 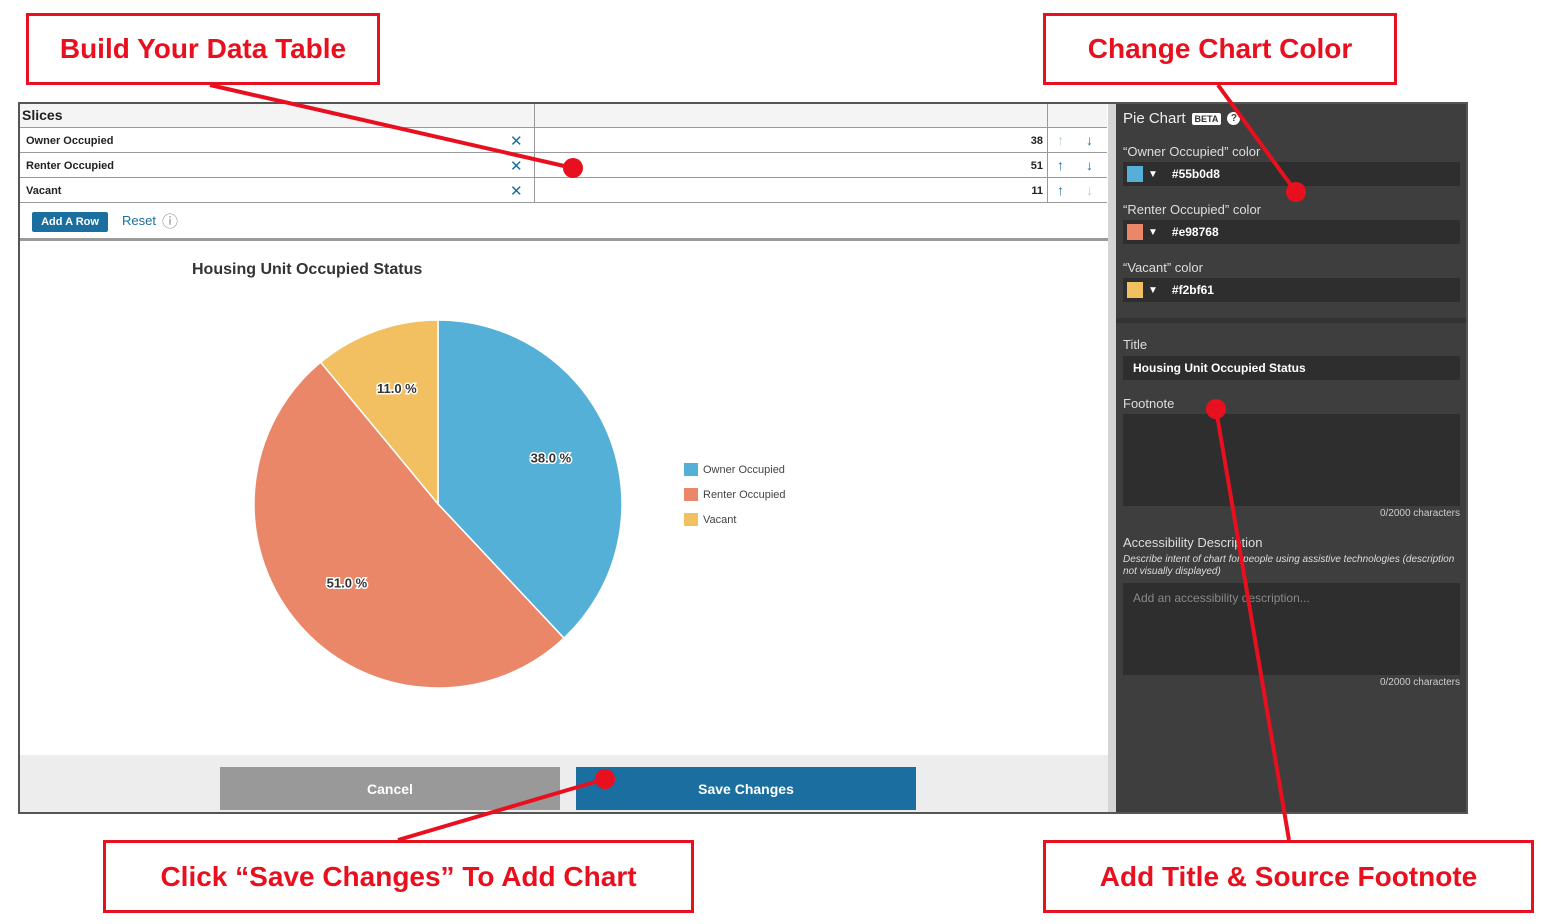 What do you see at coordinates (1220, 49) in the screenshot?
I see `callout-change-chart-color: Change Chart Color` at bounding box center [1220, 49].